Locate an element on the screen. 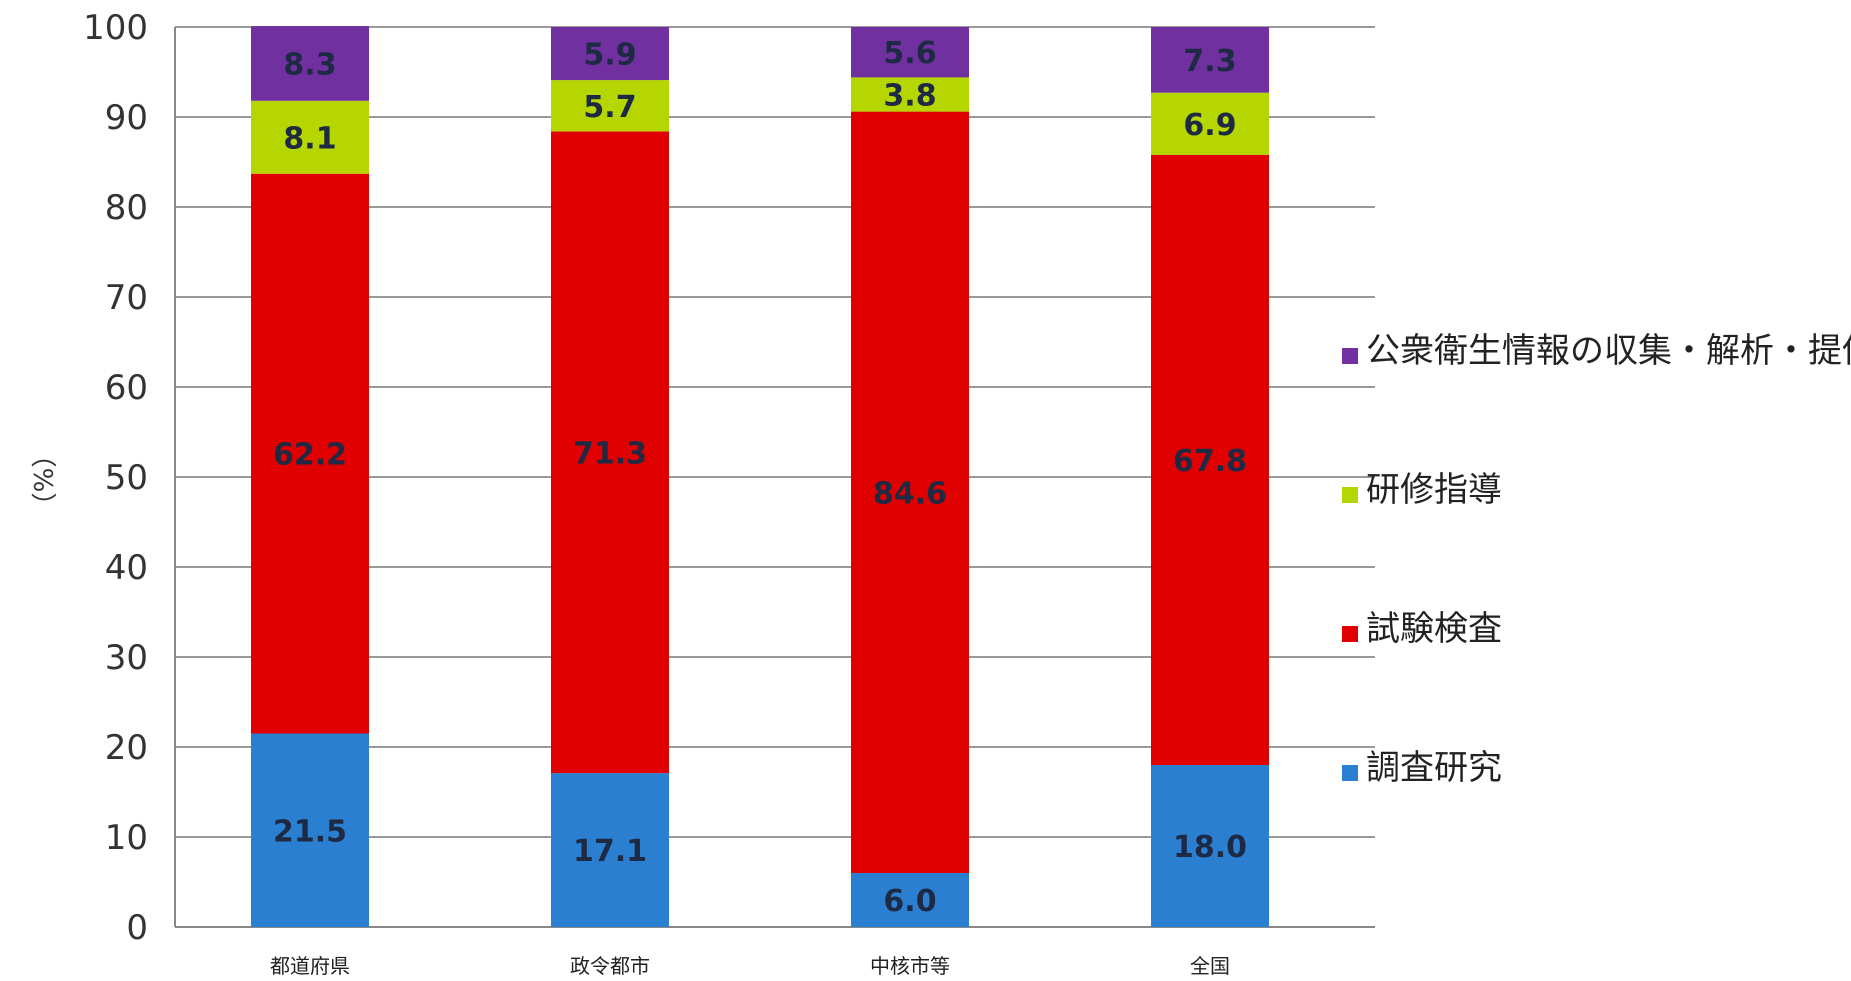  data-label: 8.3 is located at coordinates (309, 64).